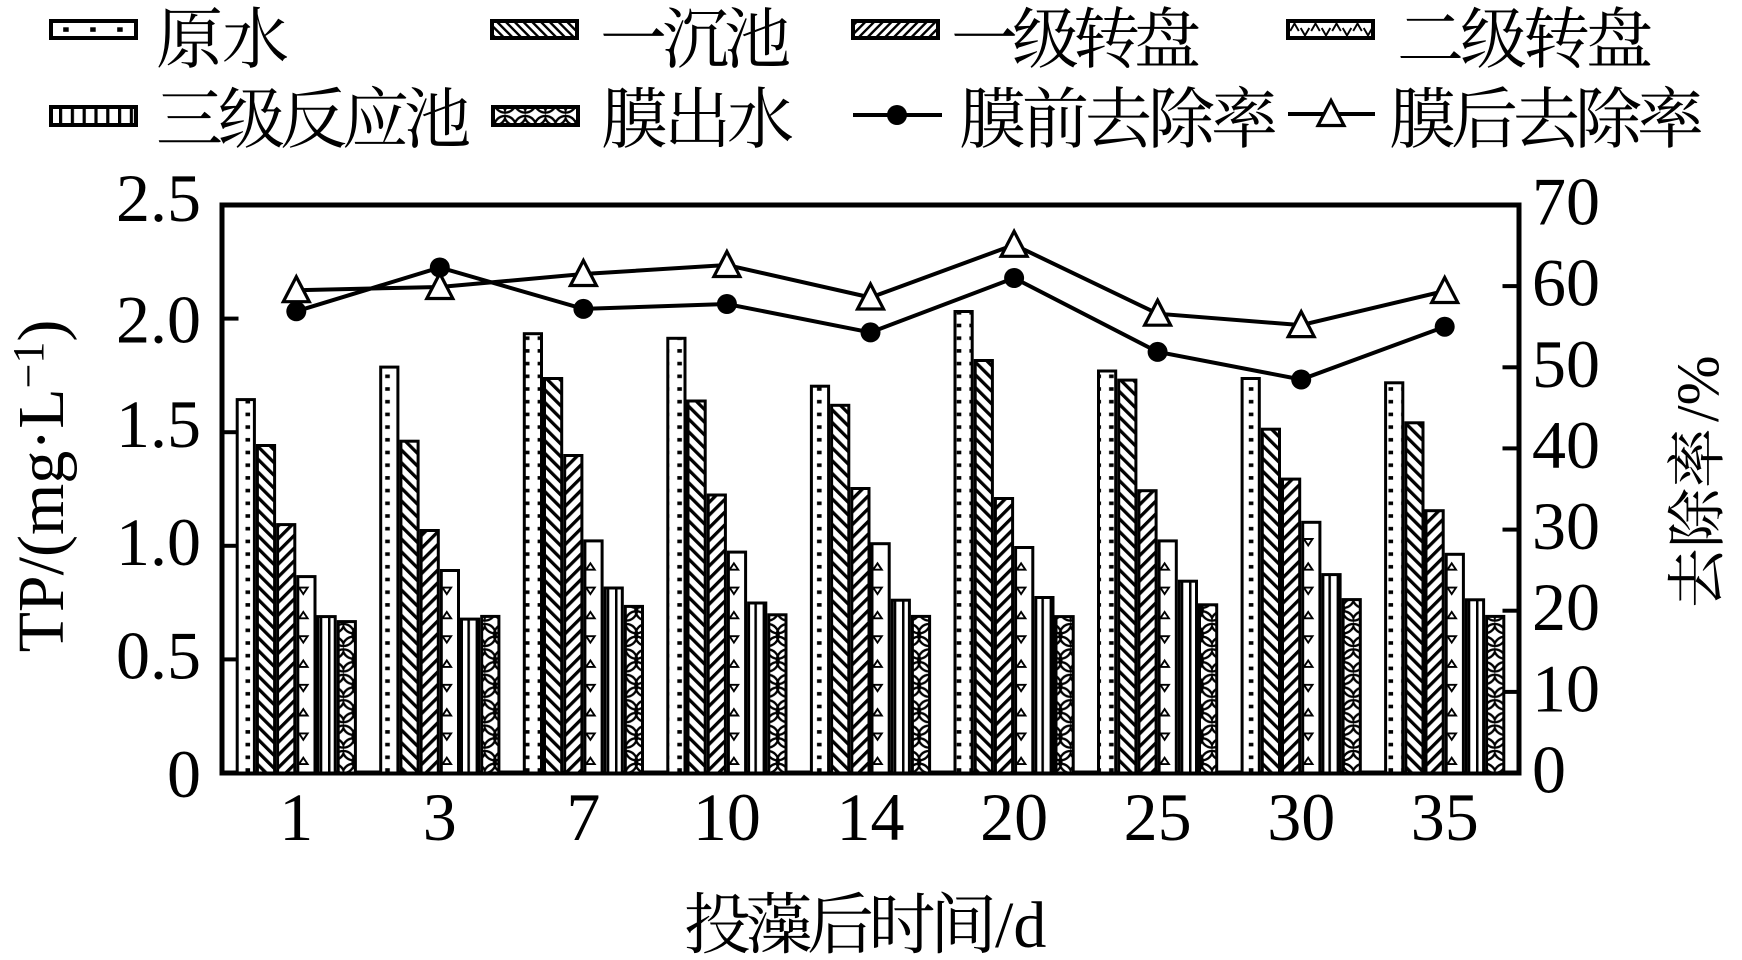  Describe the element at coordinates (440, 817) in the screenshot. I see `svg-text: 3` at that location.